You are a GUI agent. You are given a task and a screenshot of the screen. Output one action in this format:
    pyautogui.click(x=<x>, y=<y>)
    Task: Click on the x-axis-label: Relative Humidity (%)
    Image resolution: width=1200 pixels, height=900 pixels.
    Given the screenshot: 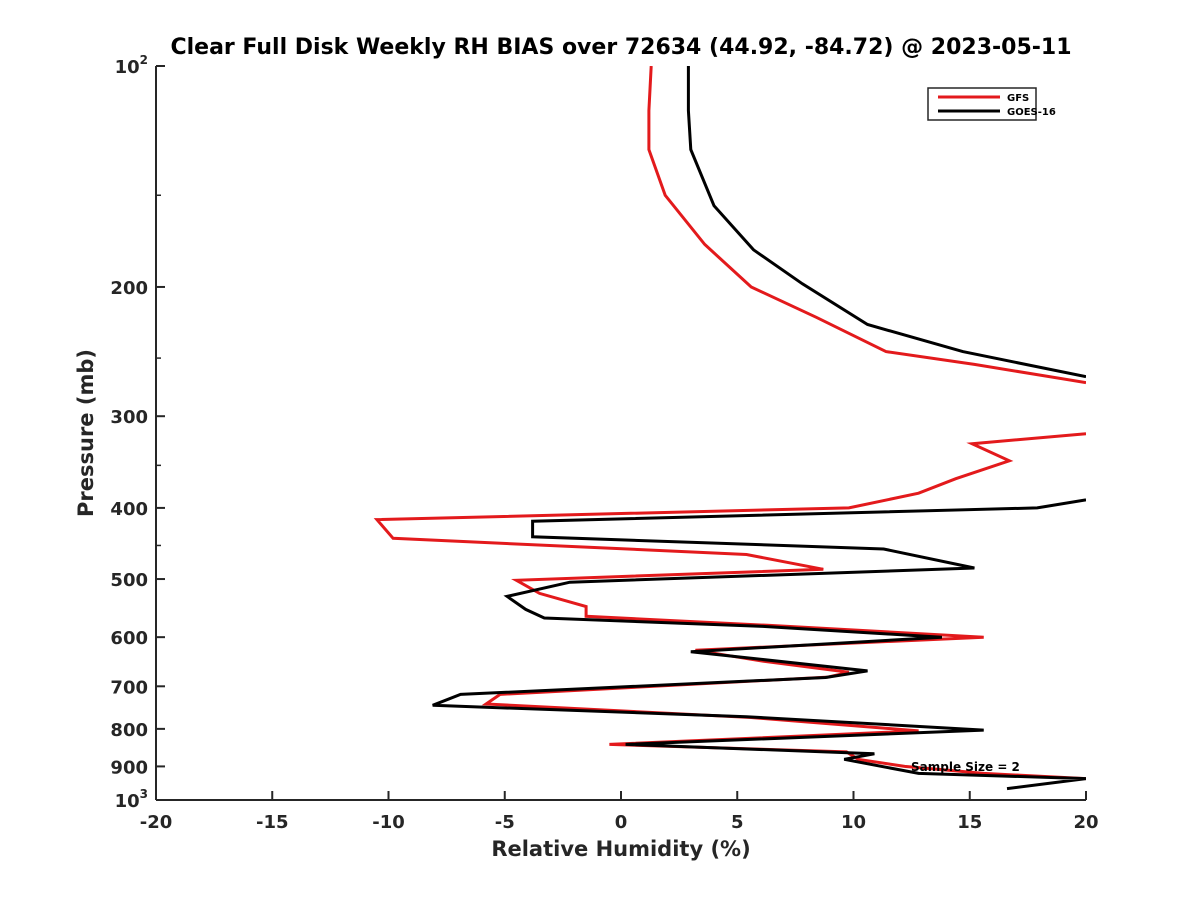 What is the action you would take?
    pyautogui.click(x=620, y=849)
    